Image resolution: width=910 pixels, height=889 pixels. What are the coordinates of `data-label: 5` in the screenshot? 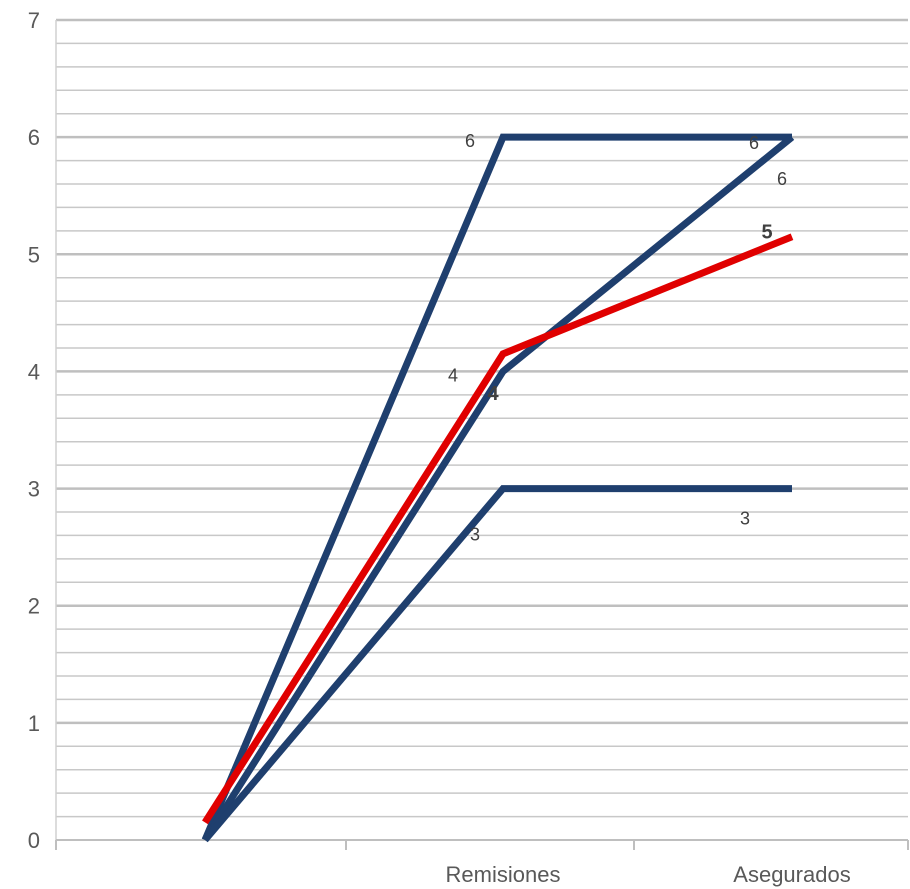 It's located at (766, 233).